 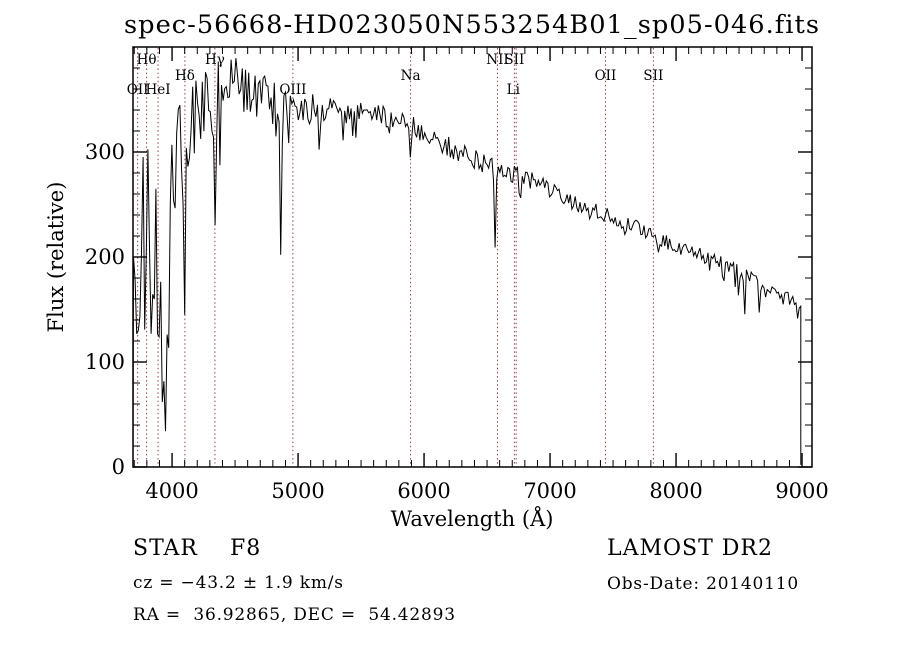 What do you see at coordinates (147, 60) in the screenshot?
I see `line-label-Hθ: Hθ` at bounding box center [147, 60].